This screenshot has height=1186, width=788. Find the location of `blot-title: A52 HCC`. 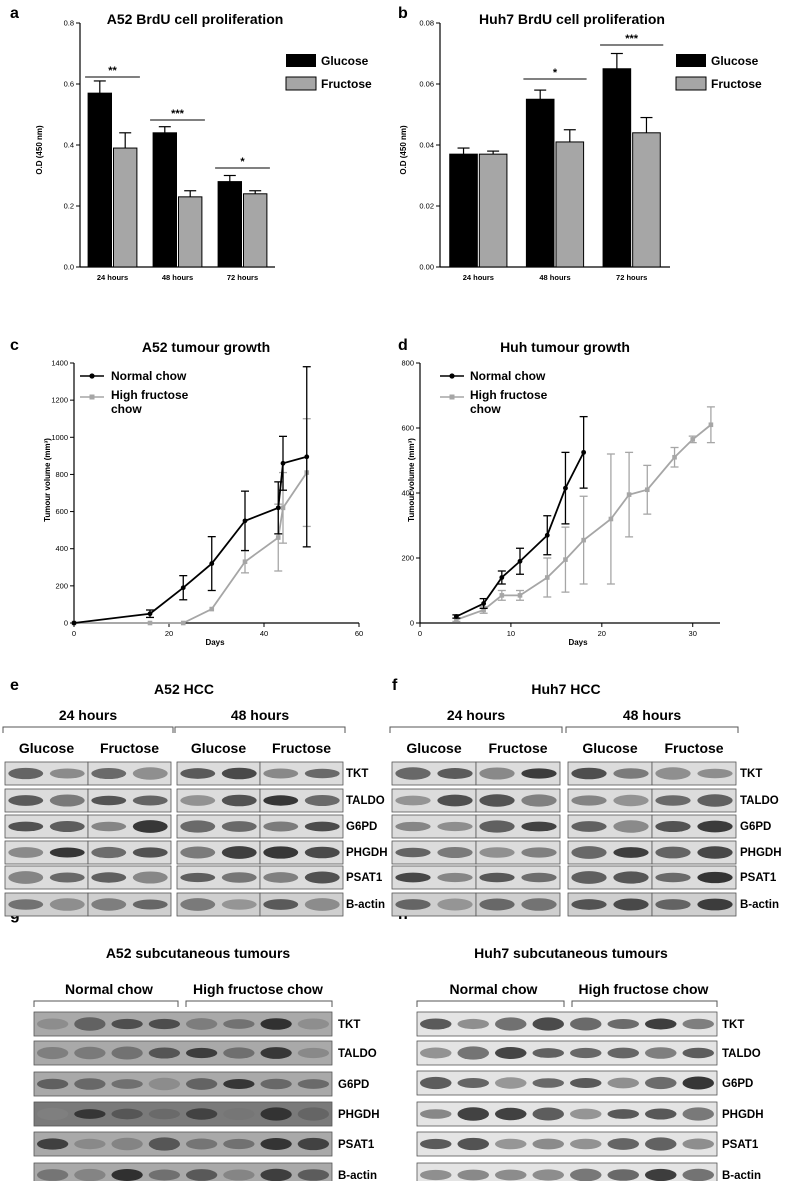

blot-title: A52 HCC is located at coordinates (184, 689).